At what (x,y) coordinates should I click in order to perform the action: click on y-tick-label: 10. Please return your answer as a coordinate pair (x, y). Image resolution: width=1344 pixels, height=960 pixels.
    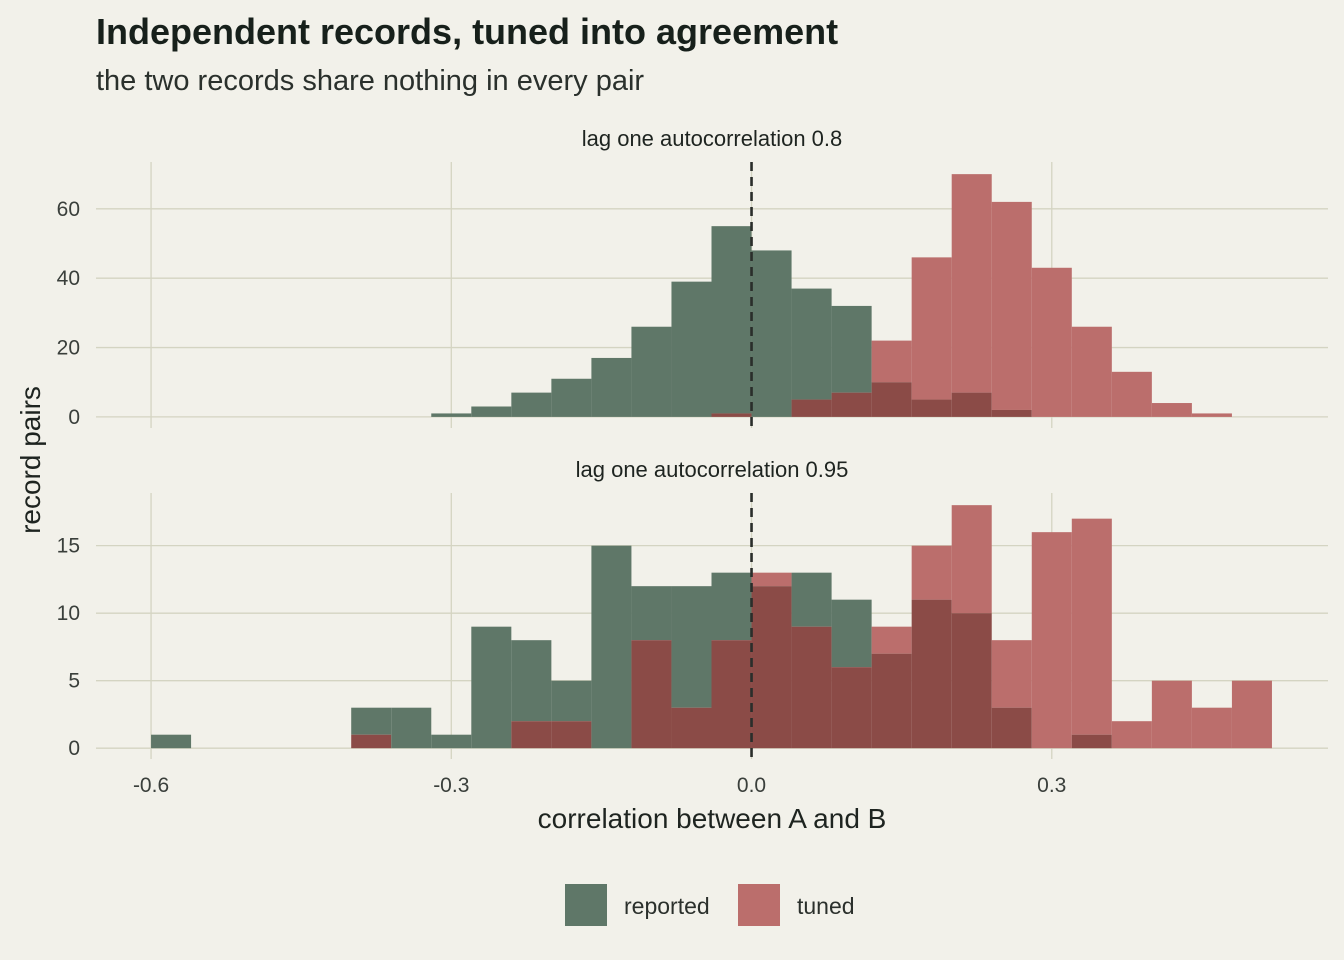
    Looking at the image, I should click on (68, 613).